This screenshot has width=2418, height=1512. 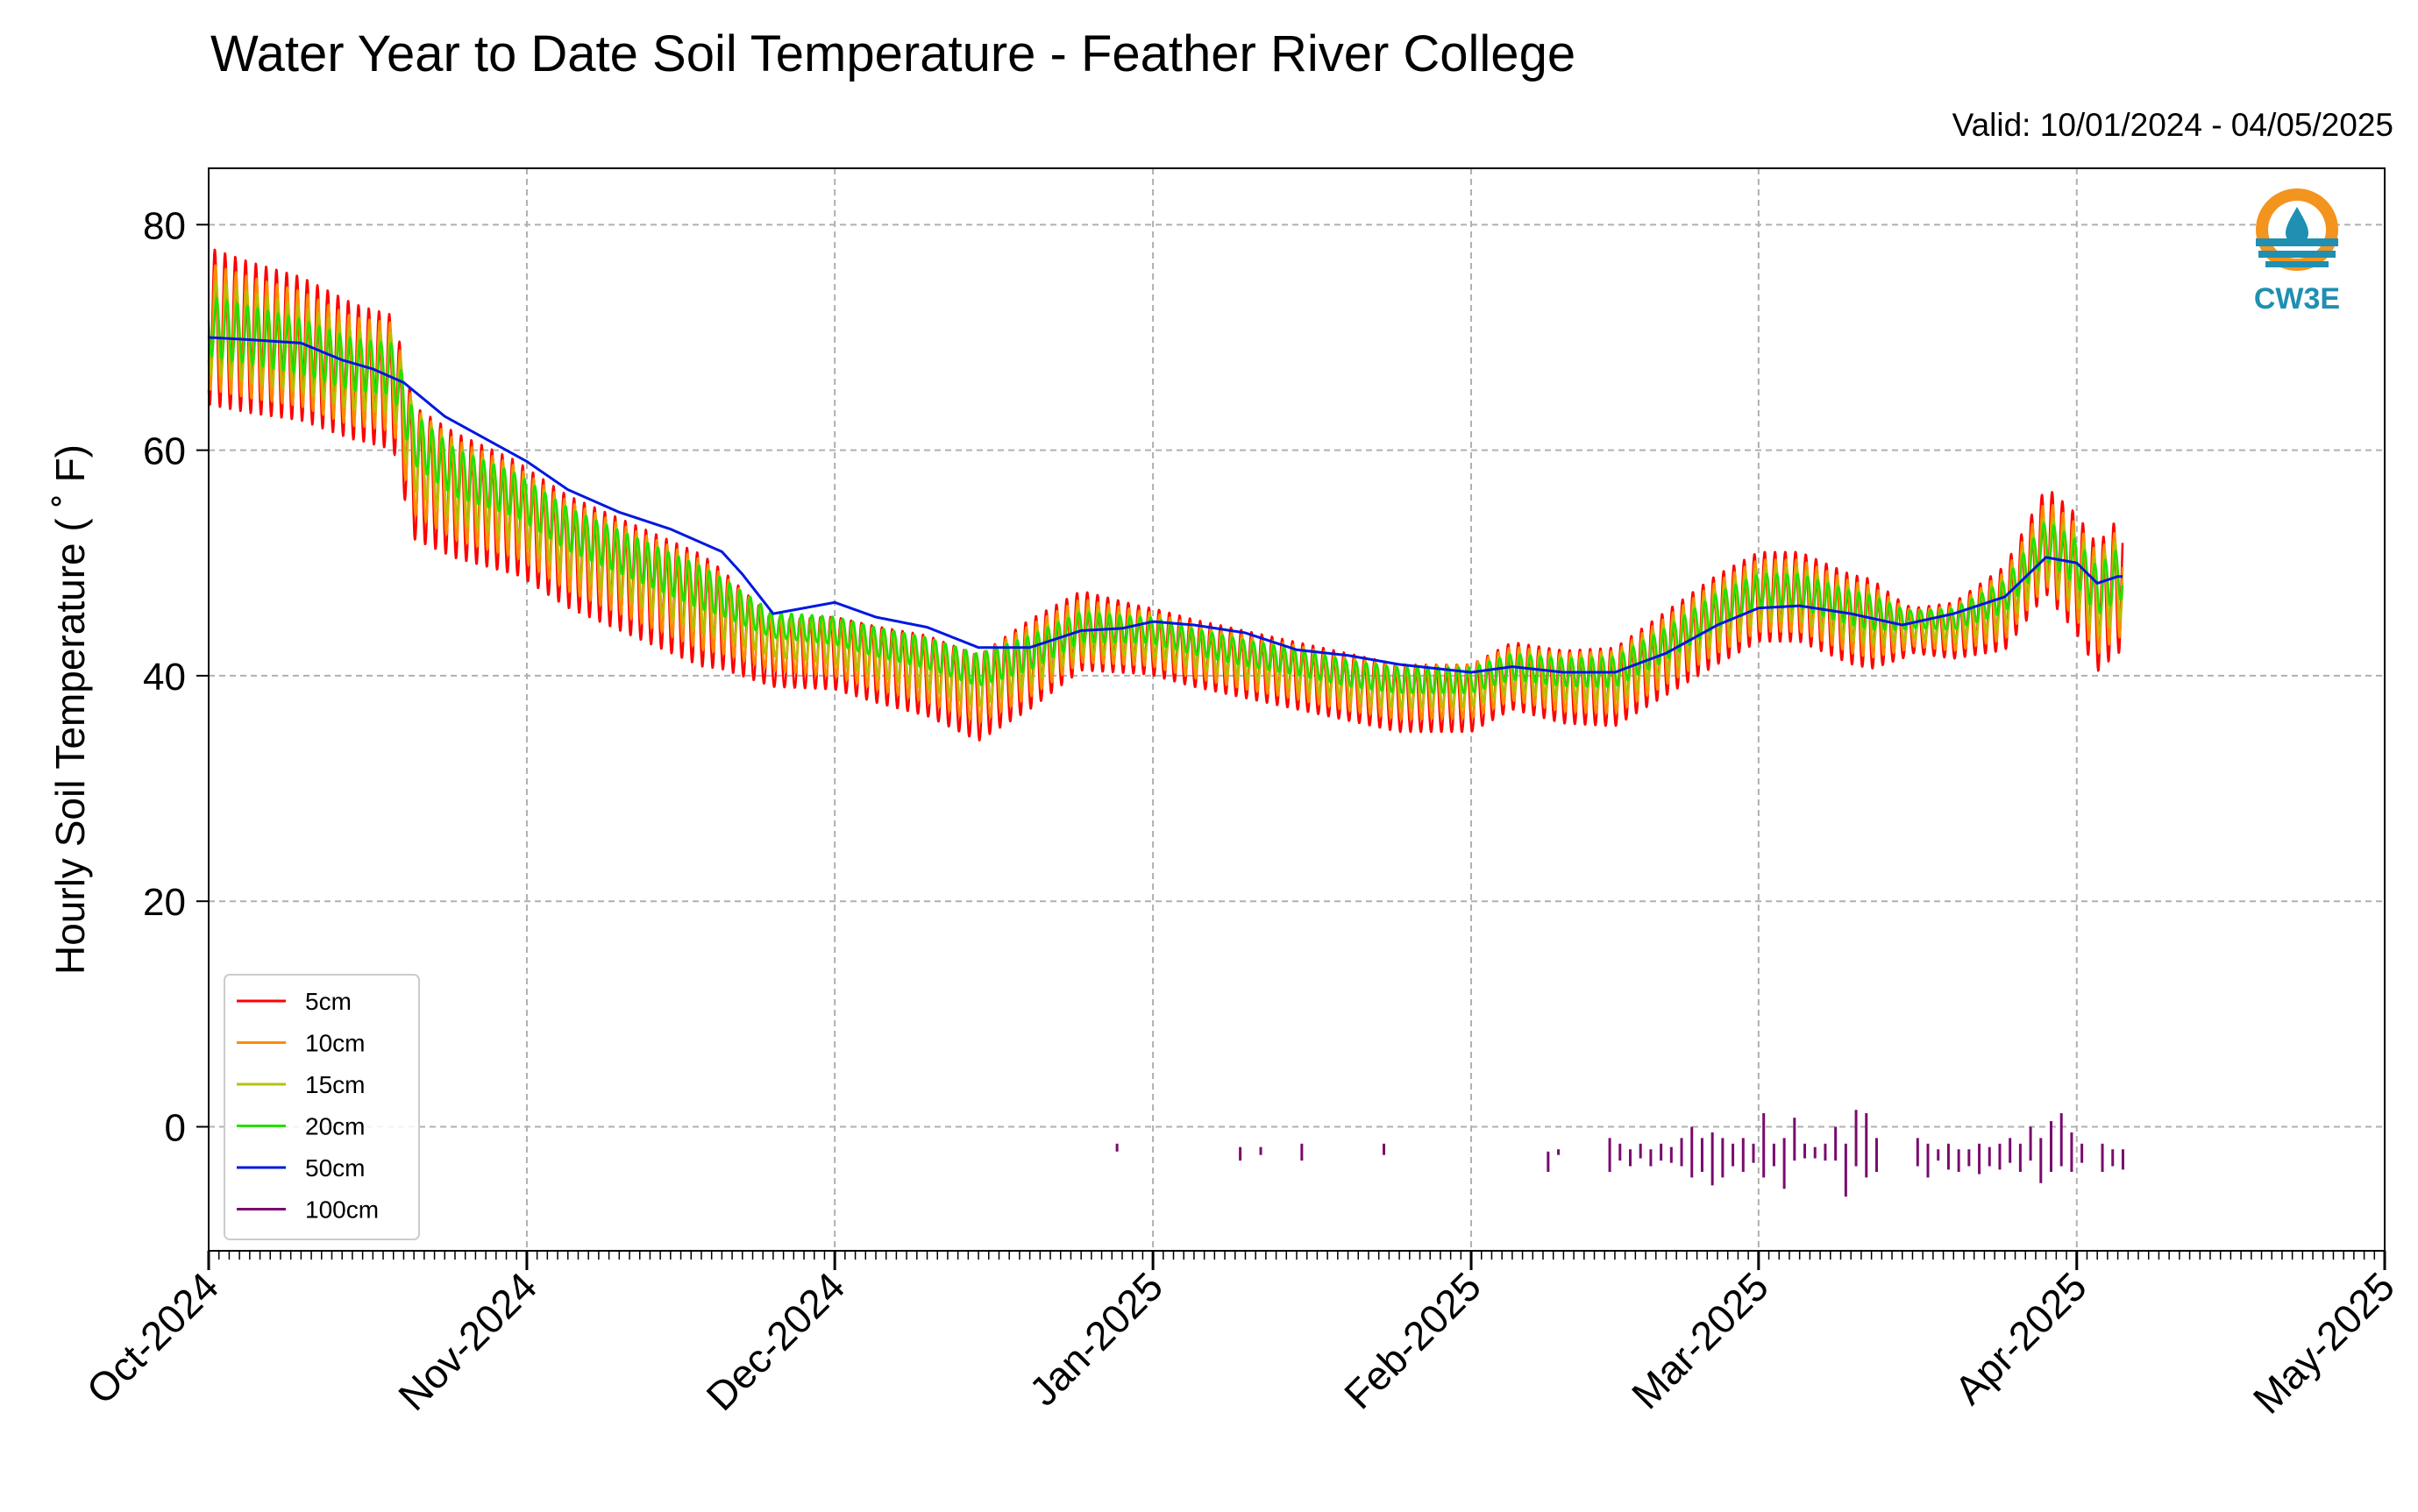 I want to click on legend: 5cm 10cm 15cm 20cm 50cm 100cm, so click(x=322, y=1107).